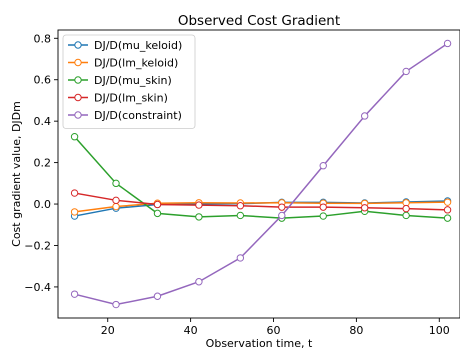  Describe the element at coordinates (43, 163) in the screenshot. I see `y-tick-label: 0.2` at that location.